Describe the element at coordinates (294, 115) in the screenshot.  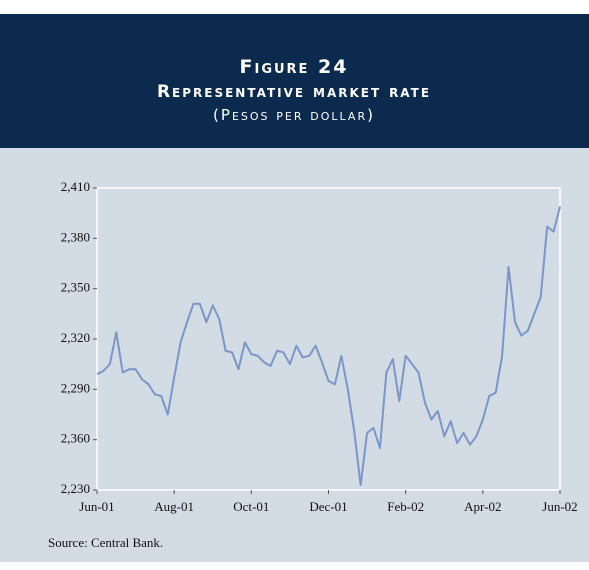
I see `chart-subtitle: (Pesos per dollar)` at that location.